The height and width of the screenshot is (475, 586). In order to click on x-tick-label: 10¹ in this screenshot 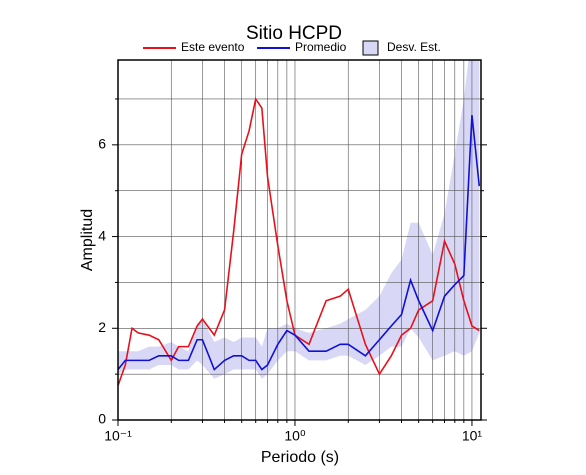, I will do `click(472, 436)`.